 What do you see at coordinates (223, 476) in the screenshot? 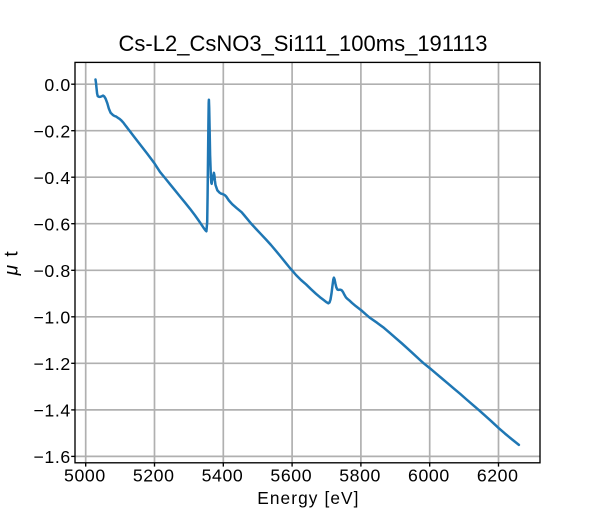
I see `svg-text: 5400` at bounding box center [223, 476].